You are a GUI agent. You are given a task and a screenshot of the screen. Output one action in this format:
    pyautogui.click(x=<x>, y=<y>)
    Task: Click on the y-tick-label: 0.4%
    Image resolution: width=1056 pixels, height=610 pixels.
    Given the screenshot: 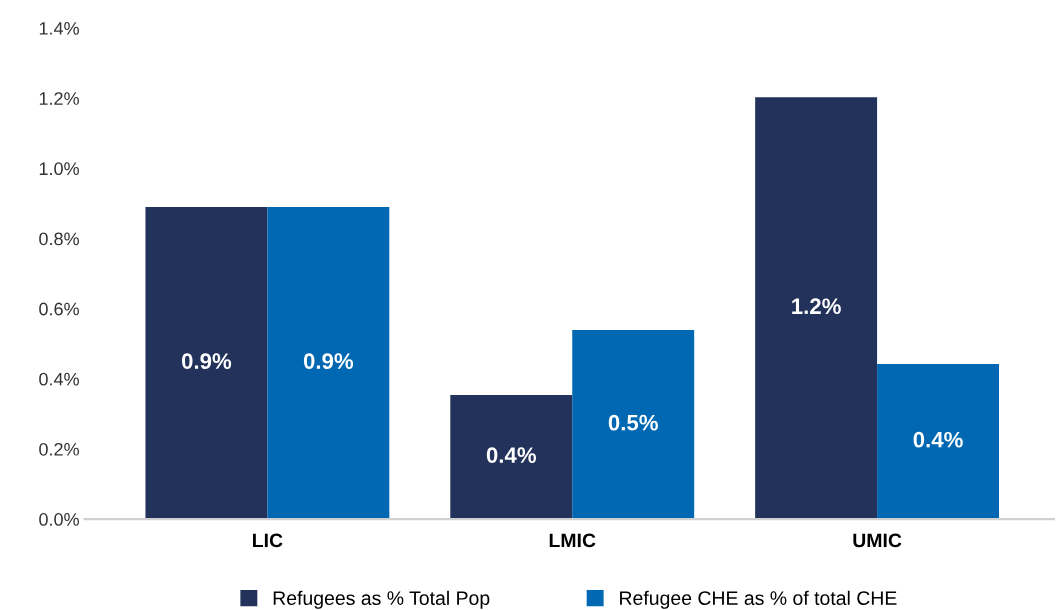 What is the action you would take?
    pyautogui.click(x=59, y=379)
    